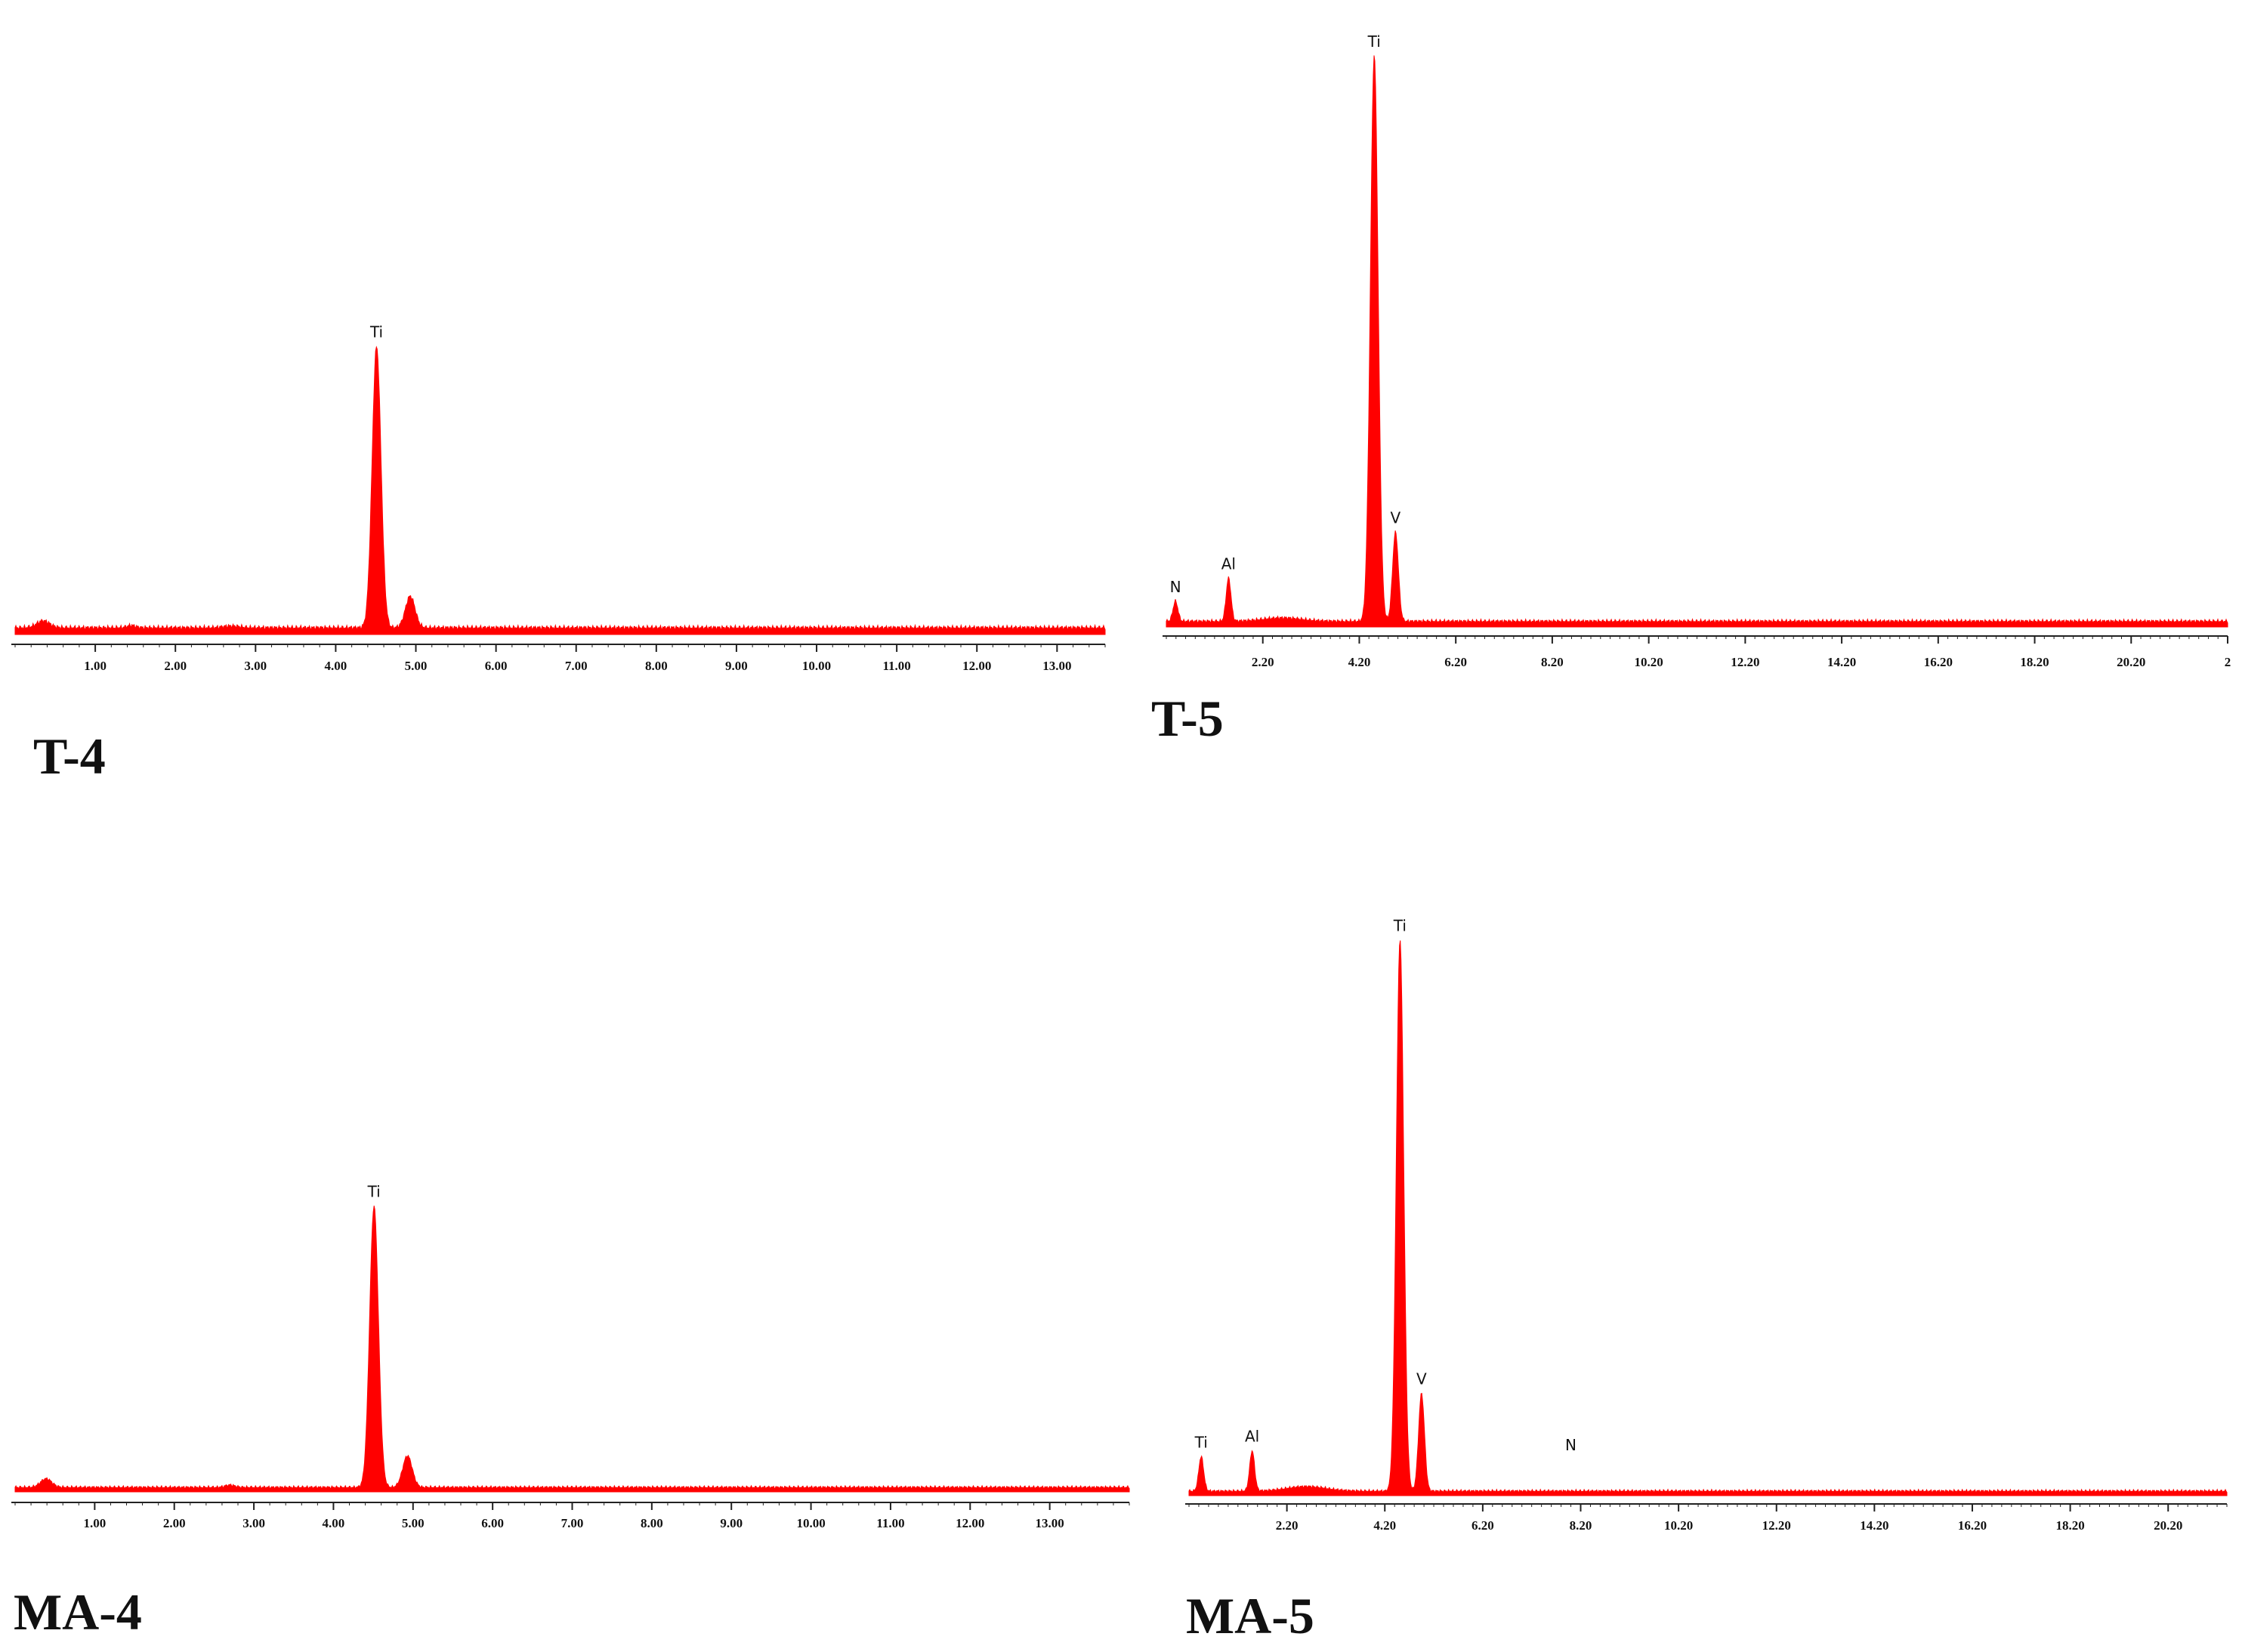  What do you see at coordinates (1396, 518) in the screenshot?
I see `peak-label-t5: V` at bounding box center [1396, 518].